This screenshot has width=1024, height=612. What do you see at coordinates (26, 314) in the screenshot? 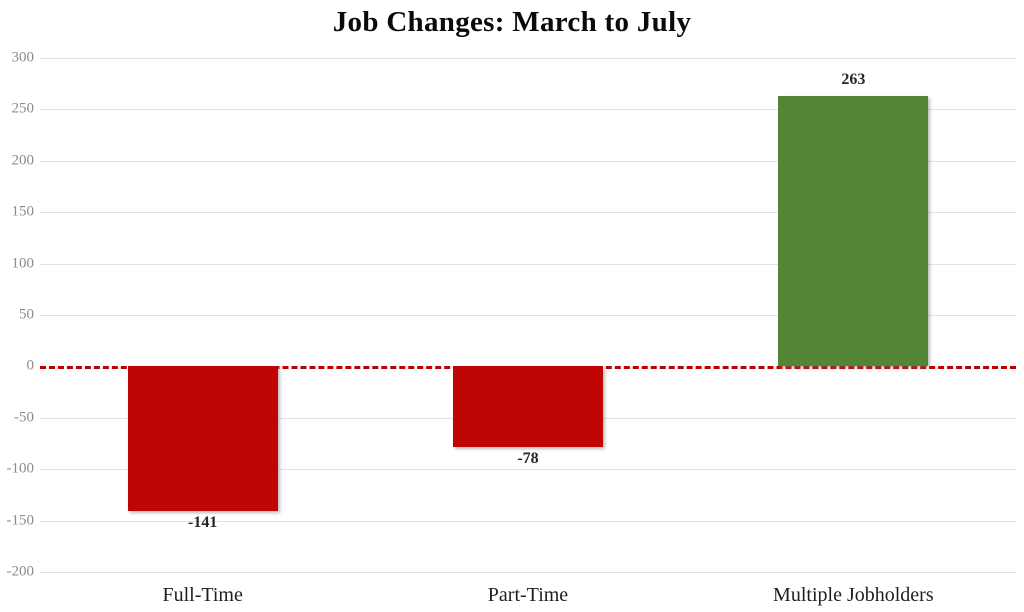
I see `ytick-label-50: 50` at bounding box center [26, 314].